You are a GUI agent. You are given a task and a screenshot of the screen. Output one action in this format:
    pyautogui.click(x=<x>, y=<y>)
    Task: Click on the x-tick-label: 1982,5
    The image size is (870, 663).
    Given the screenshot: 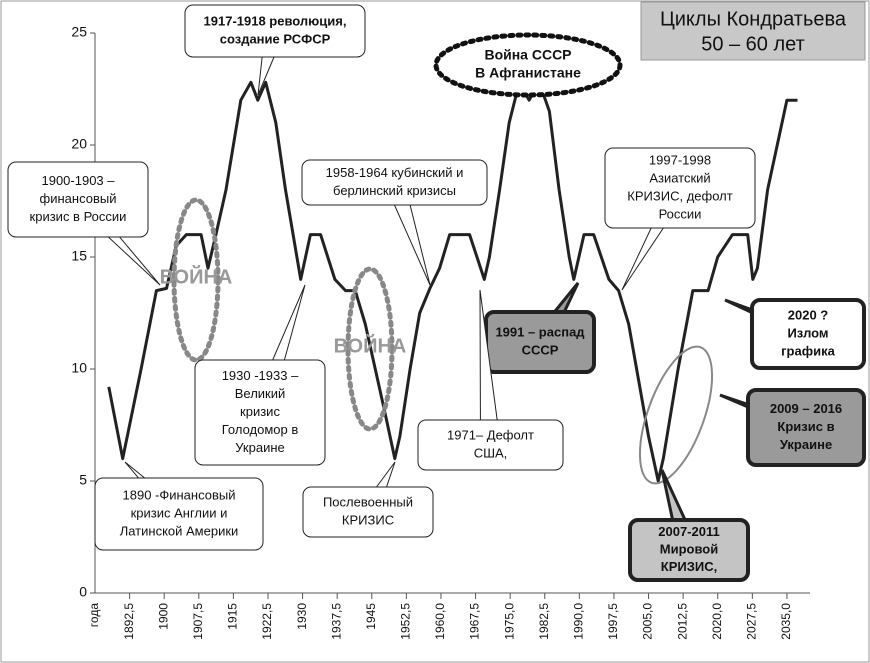 What is the action you would take?
    pyautogui.click(x=544, y=621)
    